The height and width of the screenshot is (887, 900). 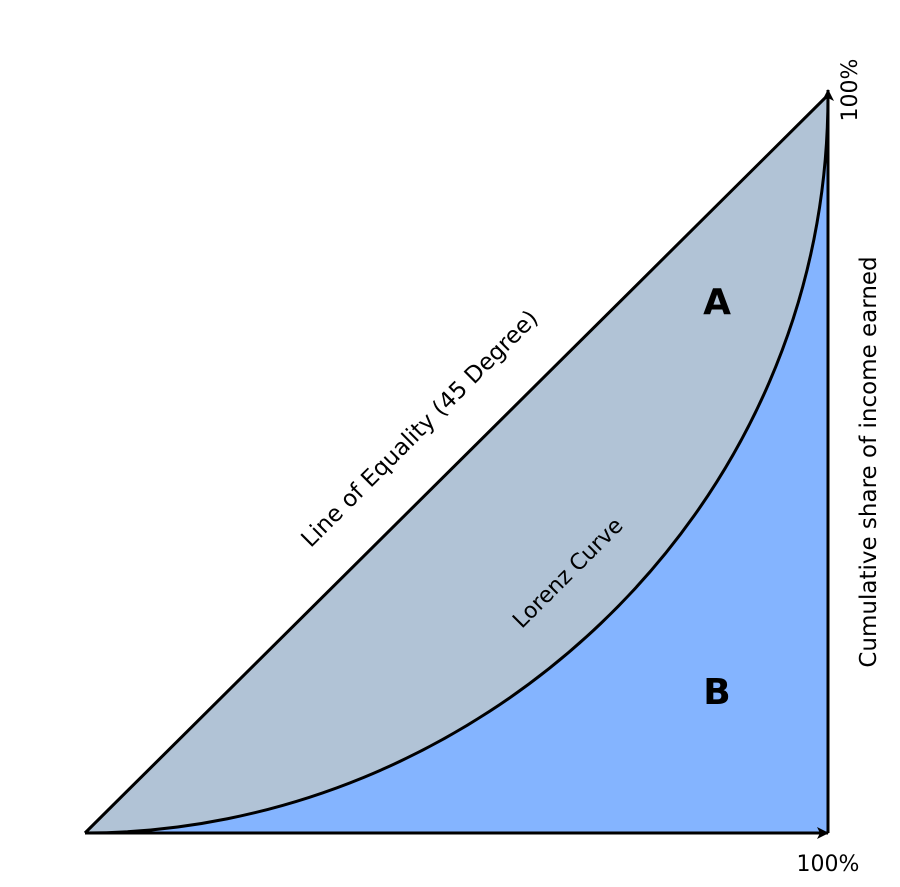 What do you see at coordinates (869, 461) in the screenshot?
I see `y-axis-title: Cumulative share of income earned` at bounding box center [869, 461].